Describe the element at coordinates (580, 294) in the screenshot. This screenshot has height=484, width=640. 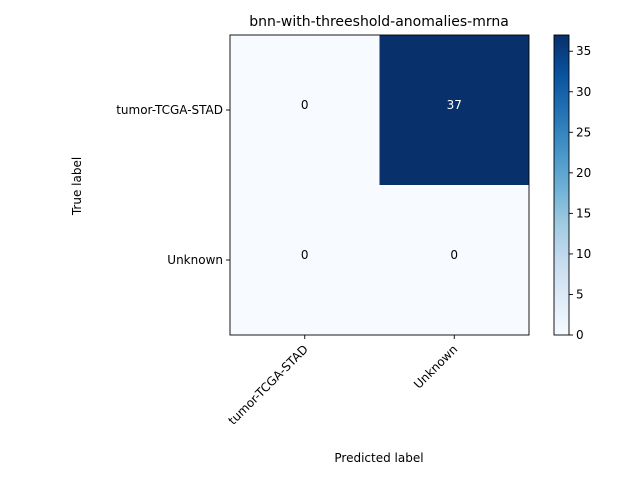
I see `colorbar-tick-label: 5` at that location.